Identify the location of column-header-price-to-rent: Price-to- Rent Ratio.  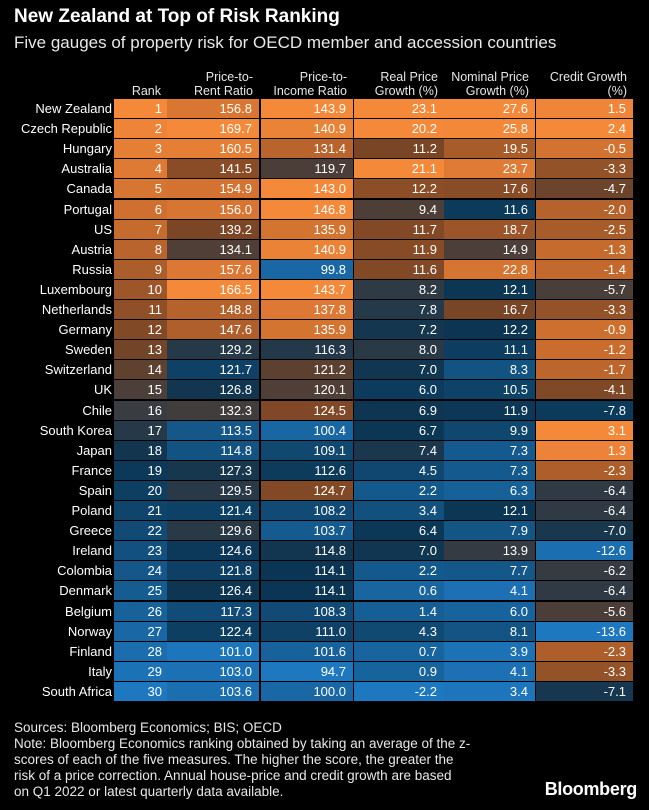
(223, 84).